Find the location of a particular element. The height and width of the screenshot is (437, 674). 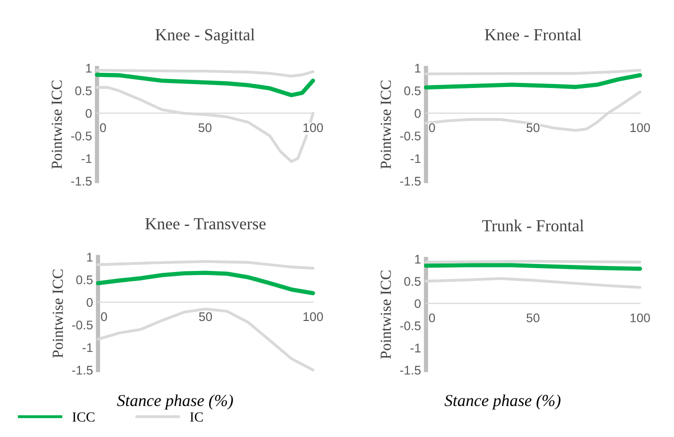

chart-title: Knee - Transverse is located at coordinates (205, 224).